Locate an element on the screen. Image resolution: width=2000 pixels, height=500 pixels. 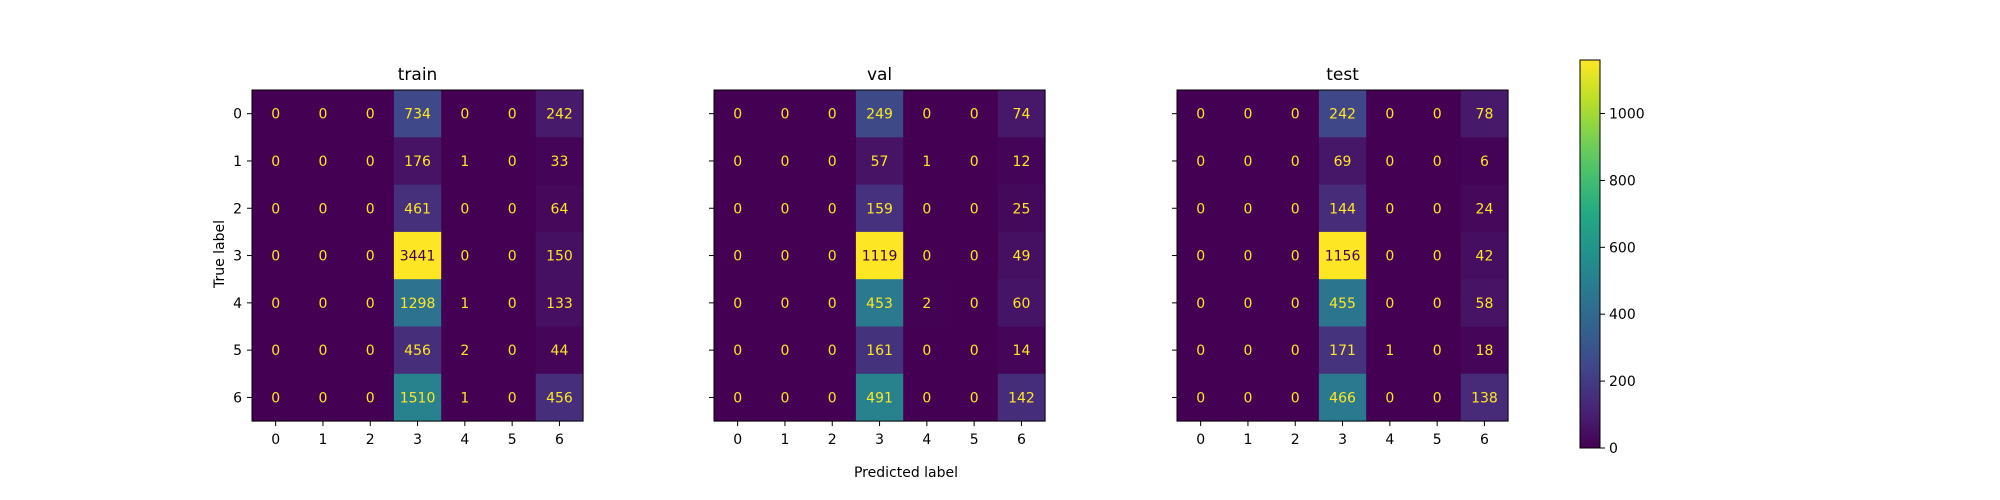
cell-value-label: 42 is located at coordinates (1485, 257).